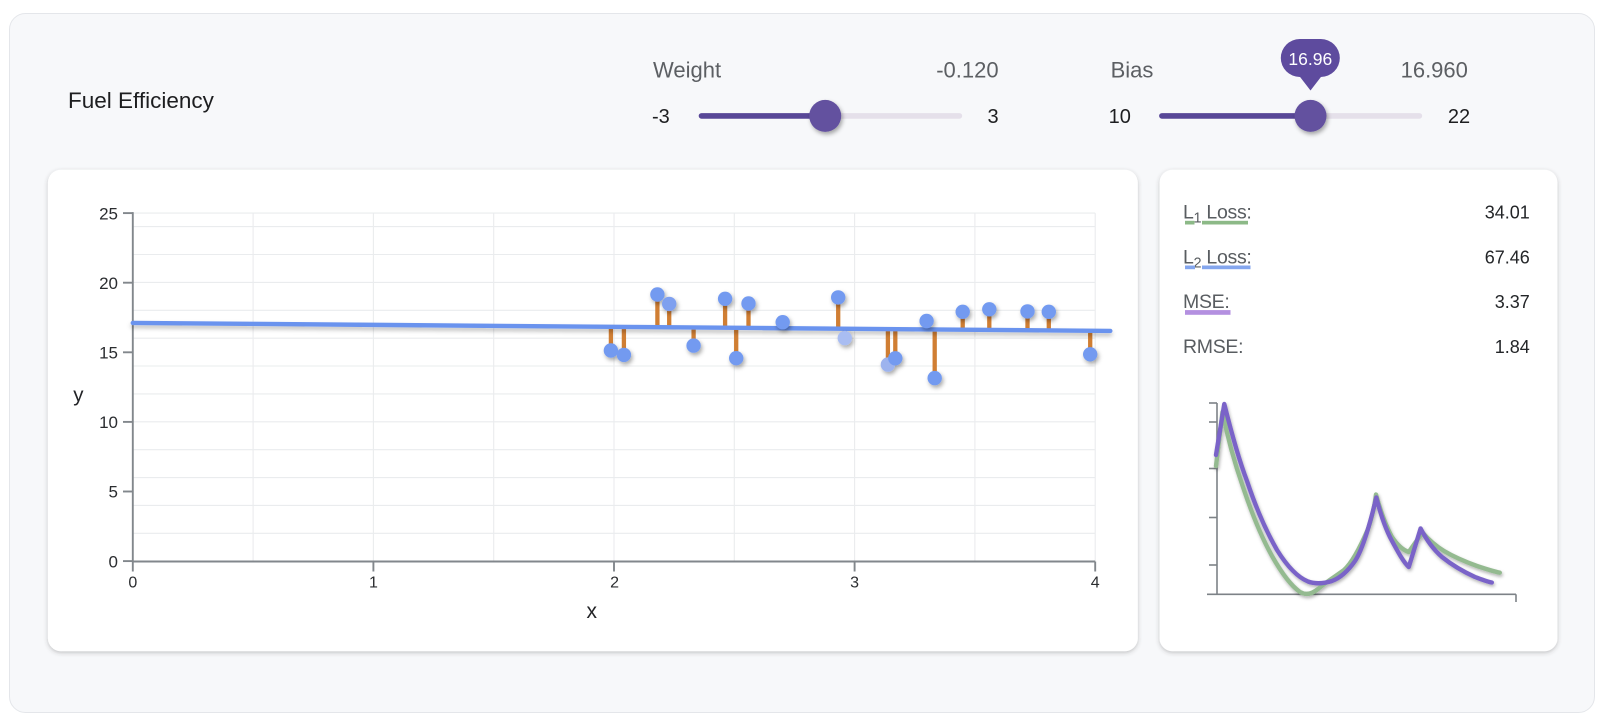 Image resolution: width=1610 pixels, height=726 pixels. Describe the element at coordinates (108, 283) in the screenshot. I see `svg-text: 20` at that location.